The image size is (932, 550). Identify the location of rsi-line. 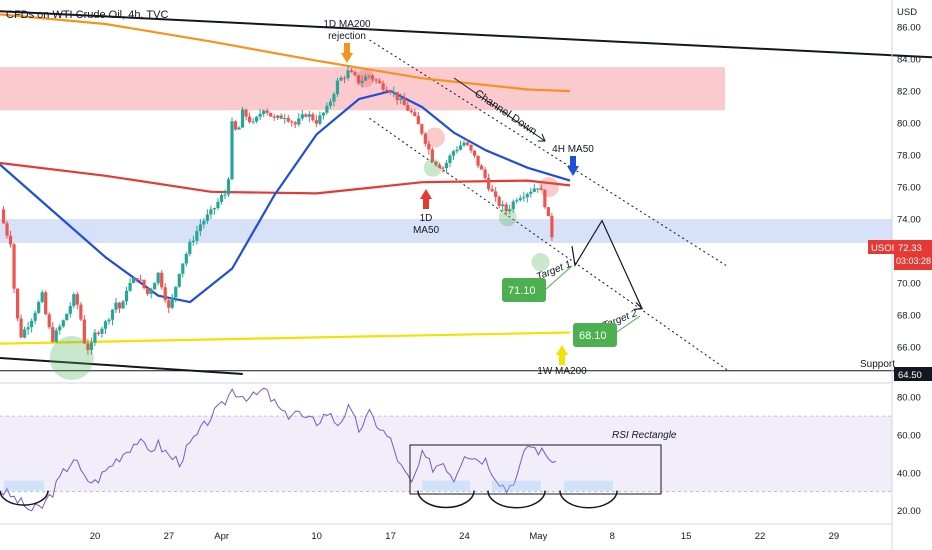
(278, 449).